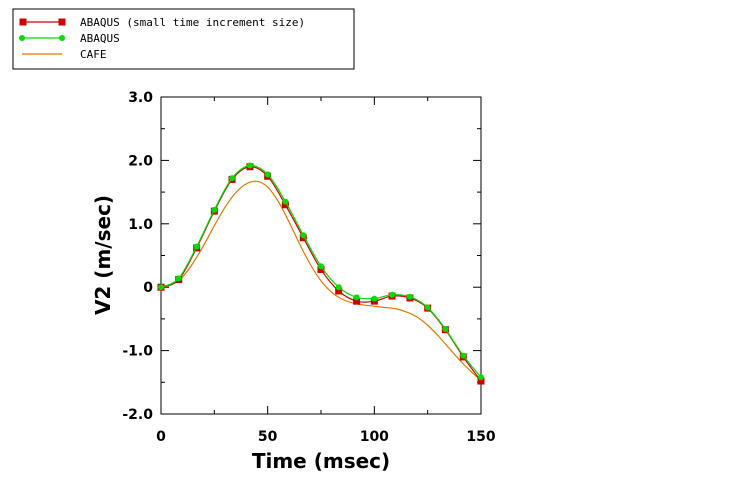 This screenshot has width=736, height=496. Describe the element at coordinates (321, 461) in the screenshot. I see `x-axis-title: Time (msec)` at that location.